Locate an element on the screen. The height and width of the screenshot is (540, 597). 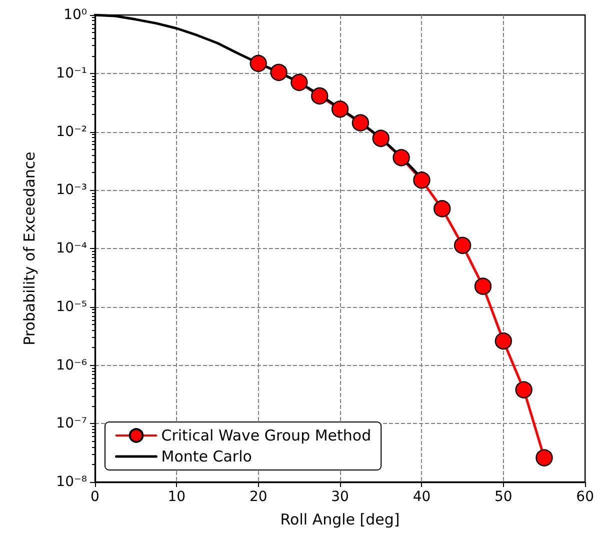
x-tick-label: 60 is located at coordinates (585, 497).